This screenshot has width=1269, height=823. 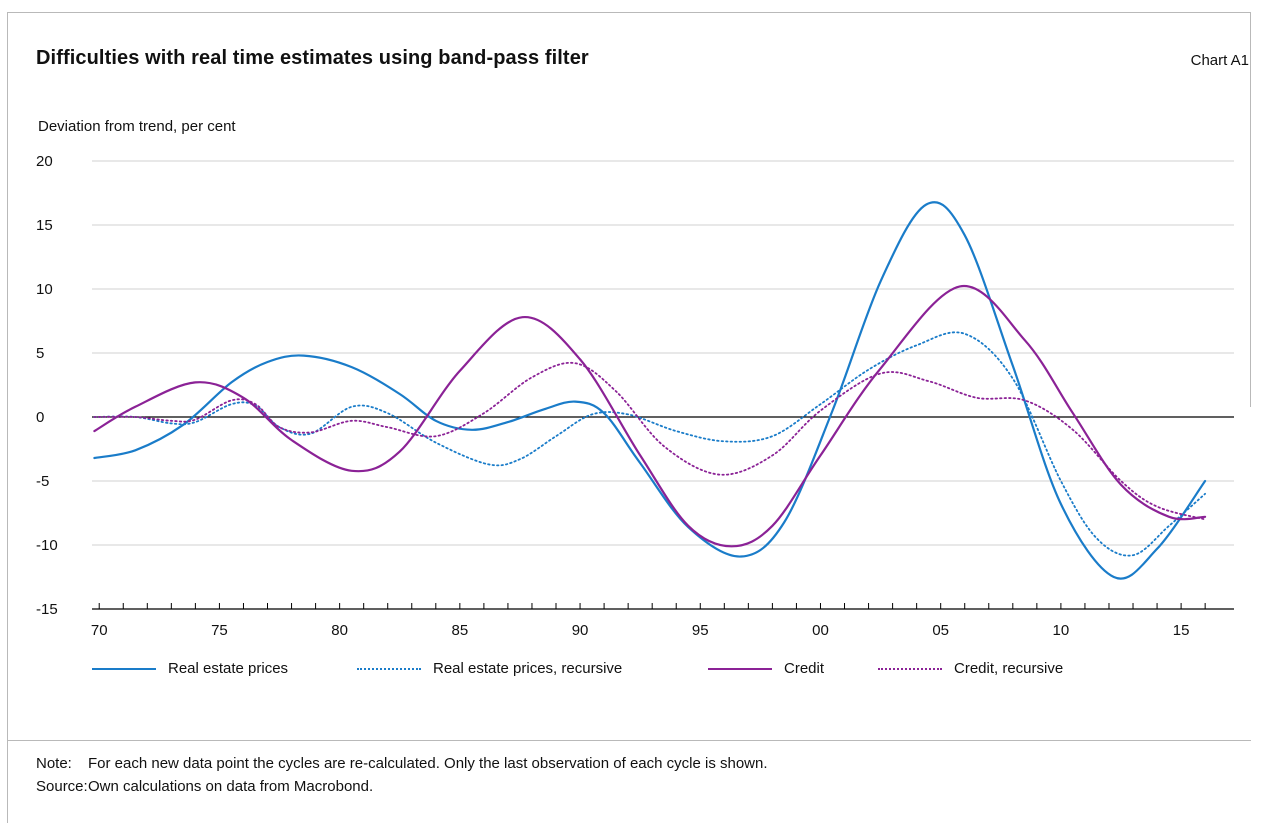 What do you see at coordinates (1181, 630) in the screenshot?
I see `x-tick-label: 15` at bounding box center [1181, 630].